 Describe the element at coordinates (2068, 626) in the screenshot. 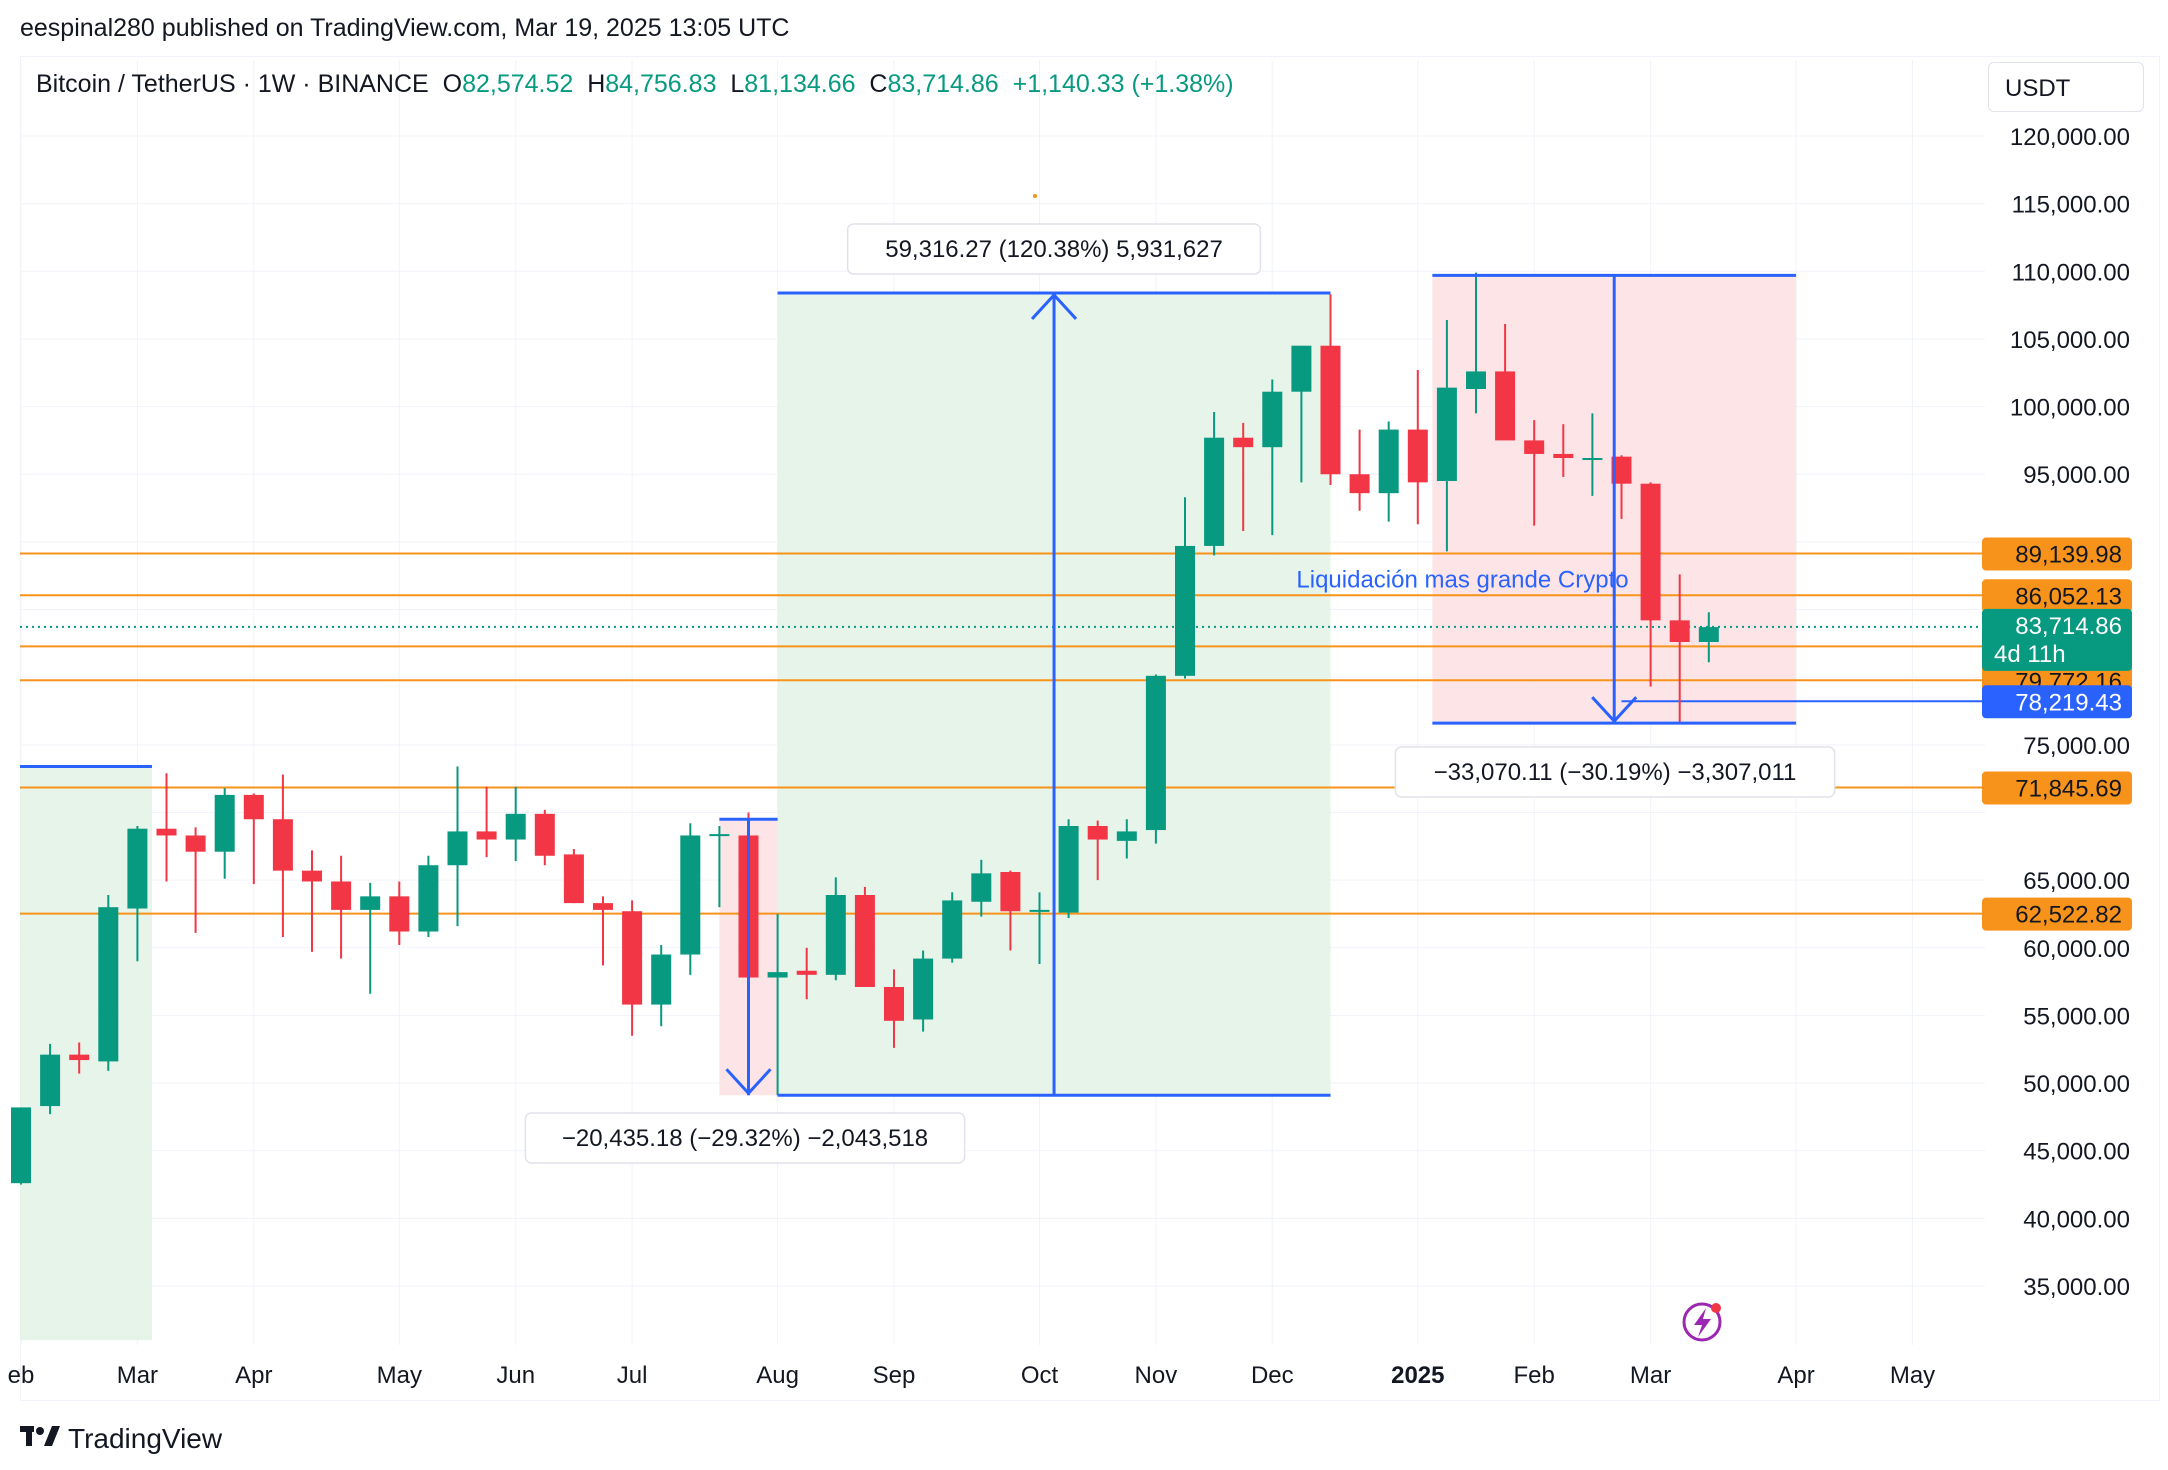

I see `last-price-value: 83,714.86` at that location.